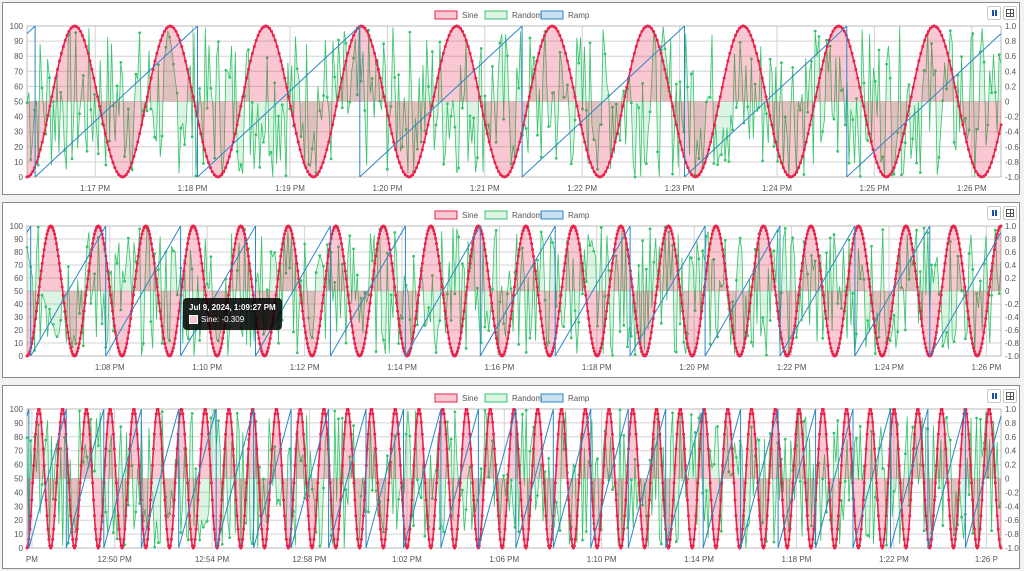 Image resolution: width=1024 pixels, height=571 pixels. Describe the element at coordinates (193, 188) in the screenshot. I see `x-tick-label: 1:18 PM` at that location.